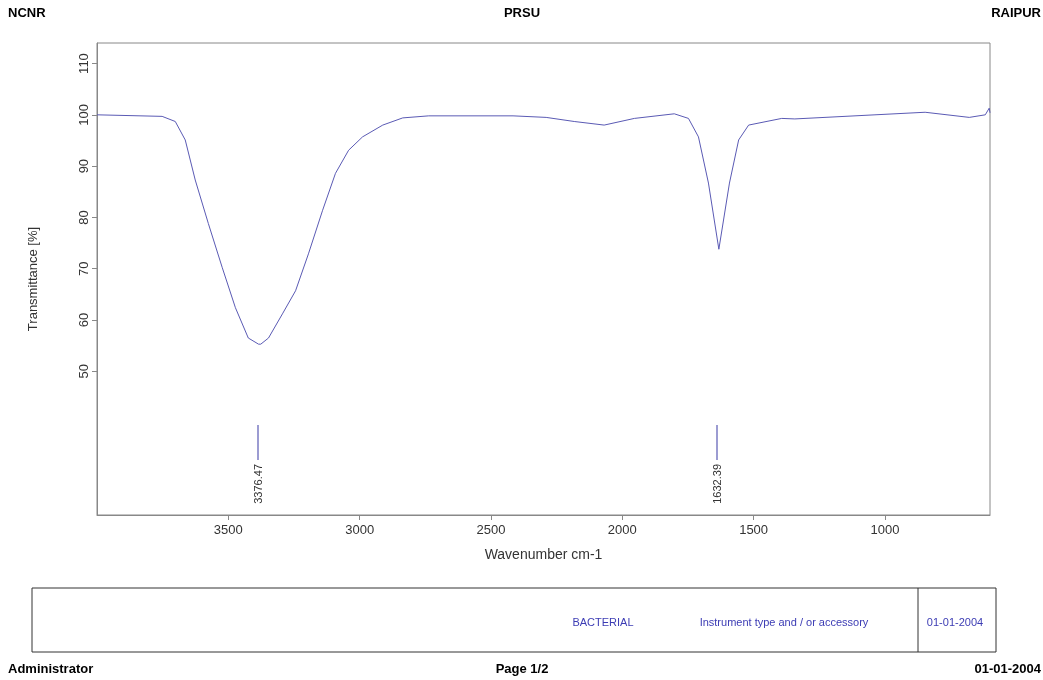 The image size is (1043, 680). I want to click on text: BACTERIAL, so click(603, 622).